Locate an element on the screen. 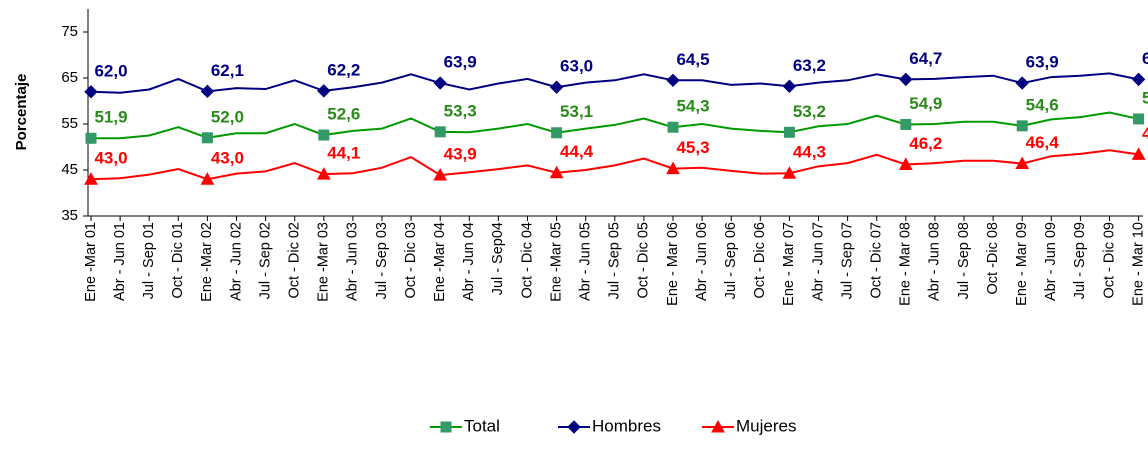 Image resolution: width=1148 pixels, height=467 pixels. x-tick-label: Oct - Dic 07 is located at coordinates (877, 260).